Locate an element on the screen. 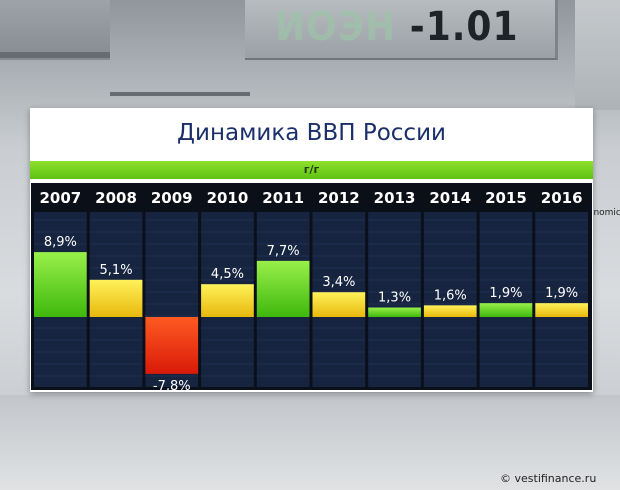  value-label: -7,8% is located at coordinates (172, 385).